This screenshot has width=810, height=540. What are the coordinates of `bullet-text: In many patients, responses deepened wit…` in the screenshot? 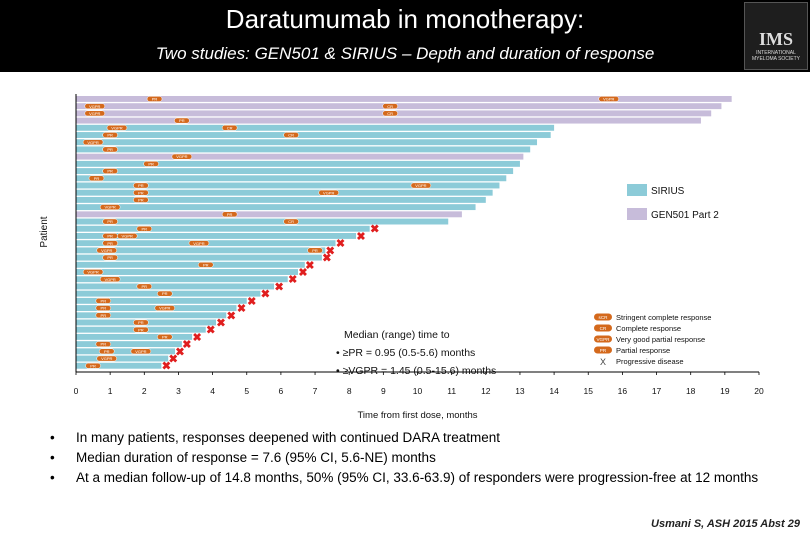 It's located at (288, 437).